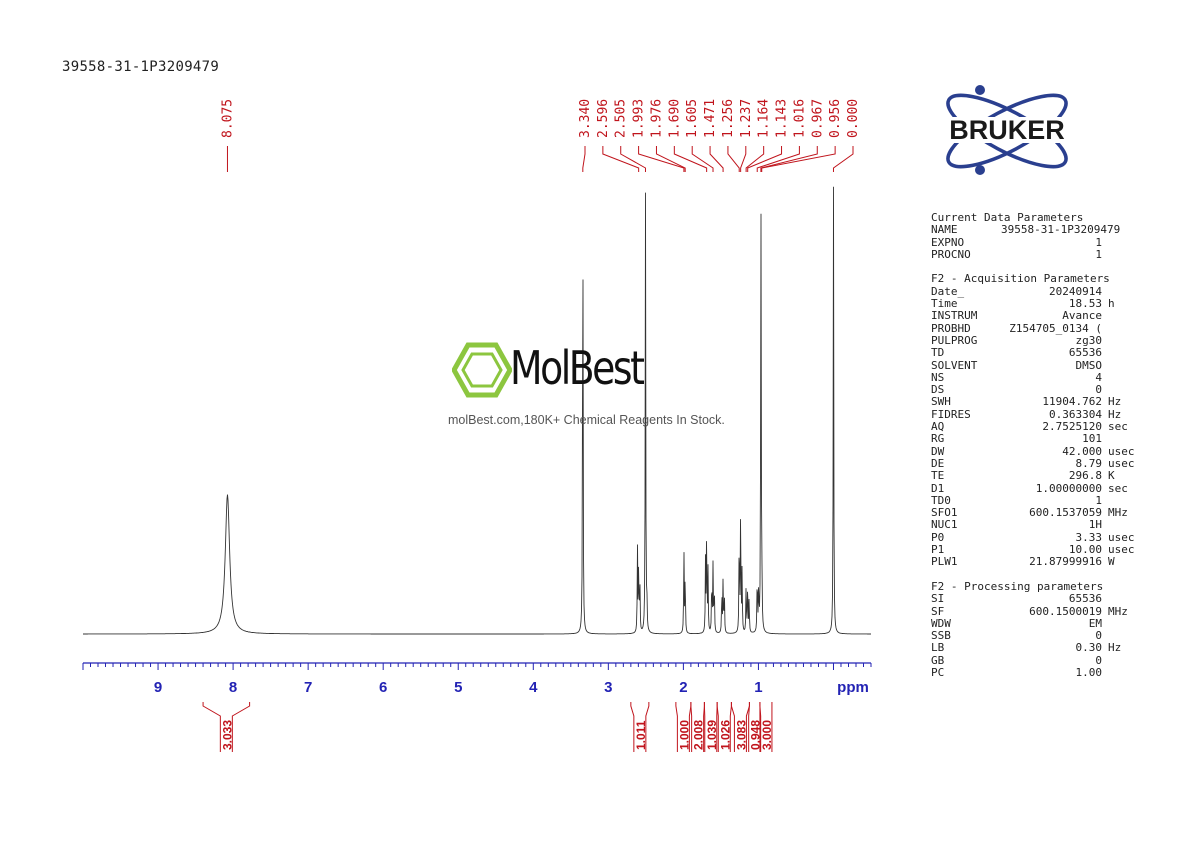 The width and height of the screenshot is (1190, 842). I want to click on param-value: 1.00, so click(1089, 672).